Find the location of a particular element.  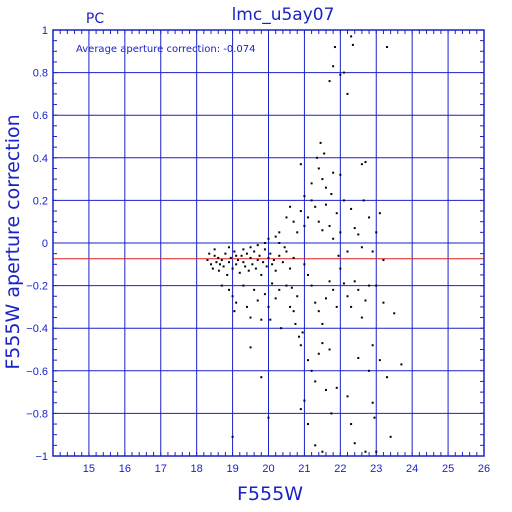

y-tick-labels: −1 −0.8 −0.6 −0.4 −0.2 0 0.2 0.4 0.6 0.8 1 is located at coordinates (37, 244).